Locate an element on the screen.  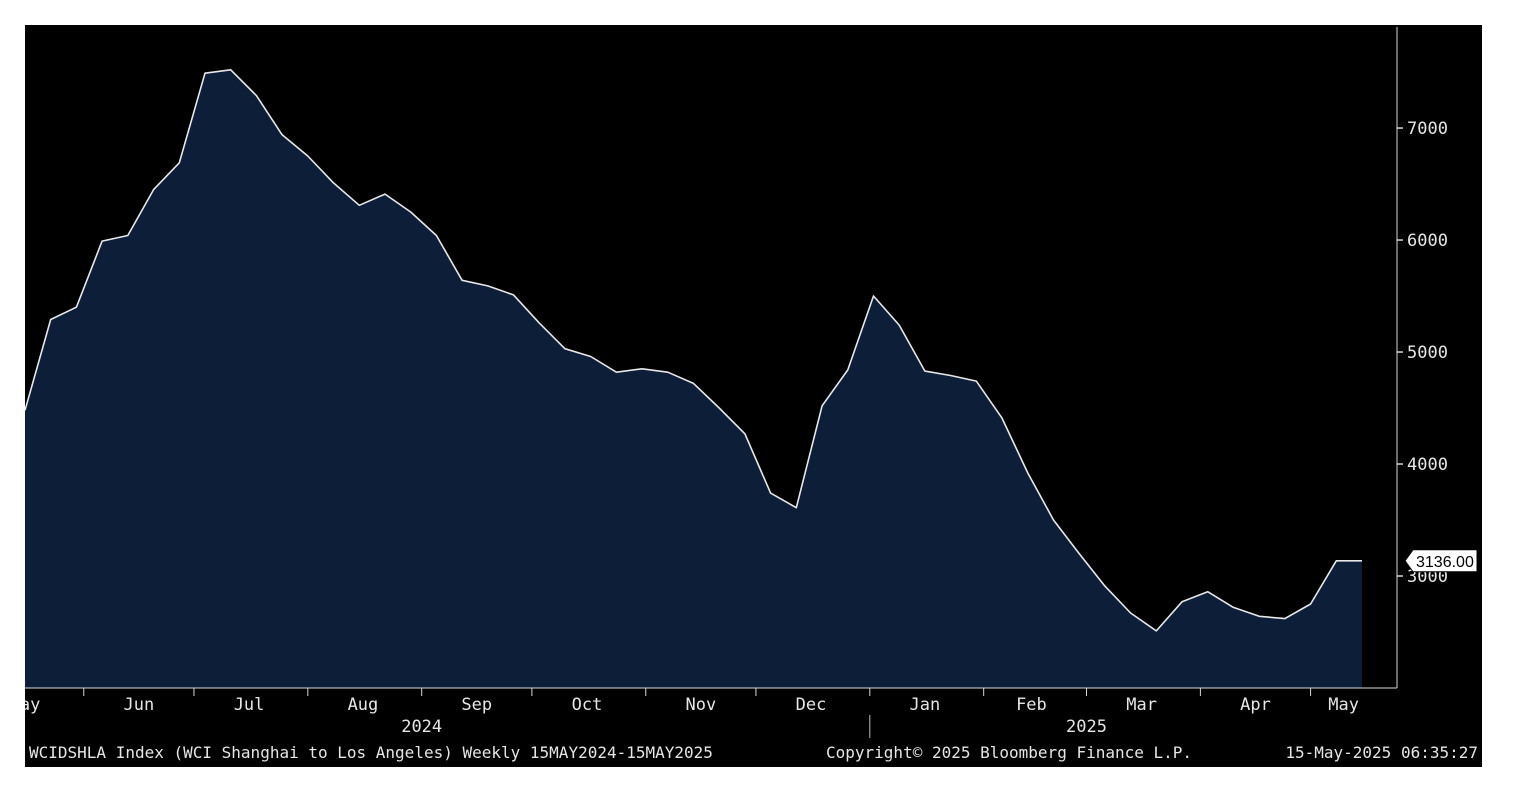
month-label-1: Jun is located at coordinates (139, 705).